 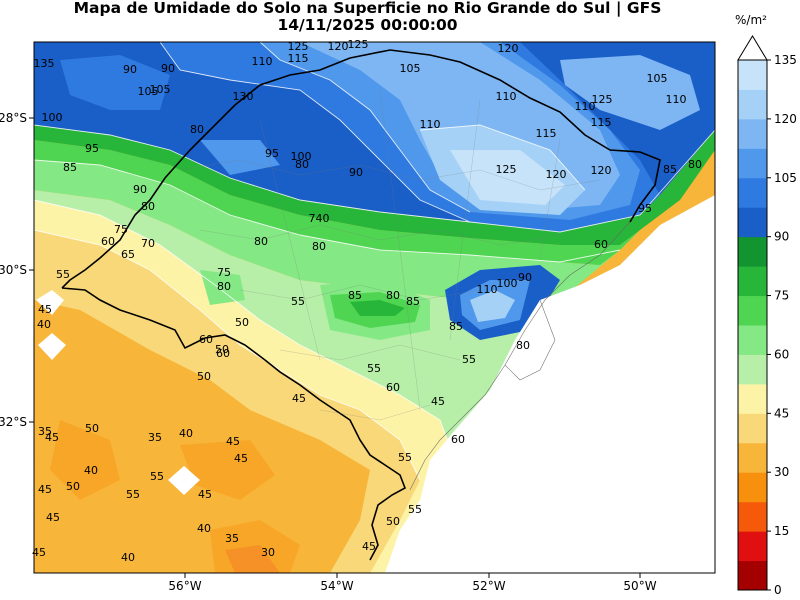 I want to click on contour-label: 70, so click(x=148, y=243).